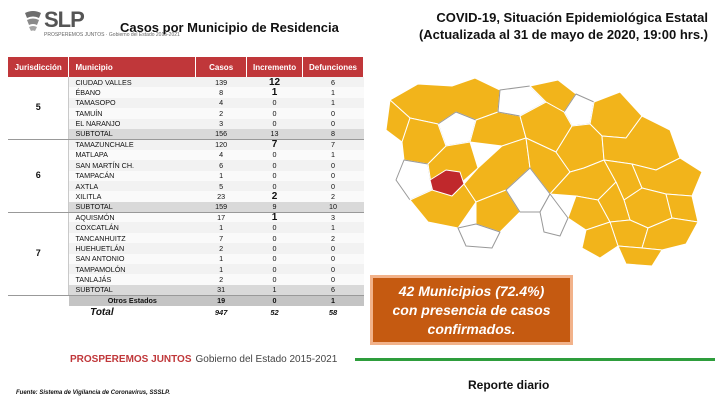 The width and height of the screenshot is (720, 405). Describe the element at coordinates (274, 196) in the screenshot. I see `incremento-cell: 2` at that location.